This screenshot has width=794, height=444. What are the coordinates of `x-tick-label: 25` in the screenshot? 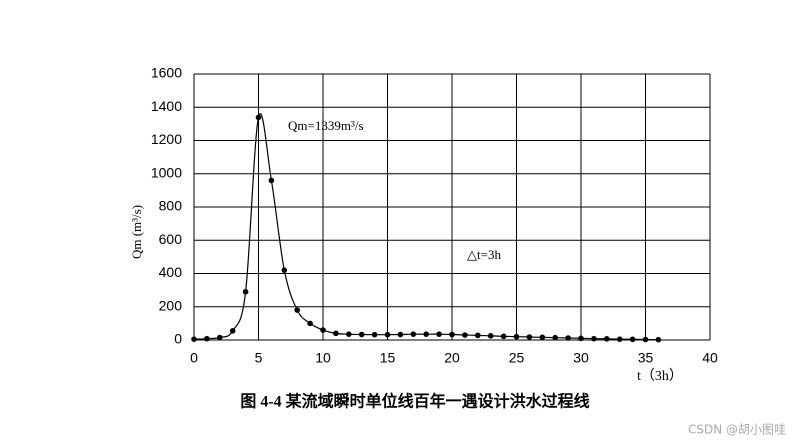 It's located at (517, 358).